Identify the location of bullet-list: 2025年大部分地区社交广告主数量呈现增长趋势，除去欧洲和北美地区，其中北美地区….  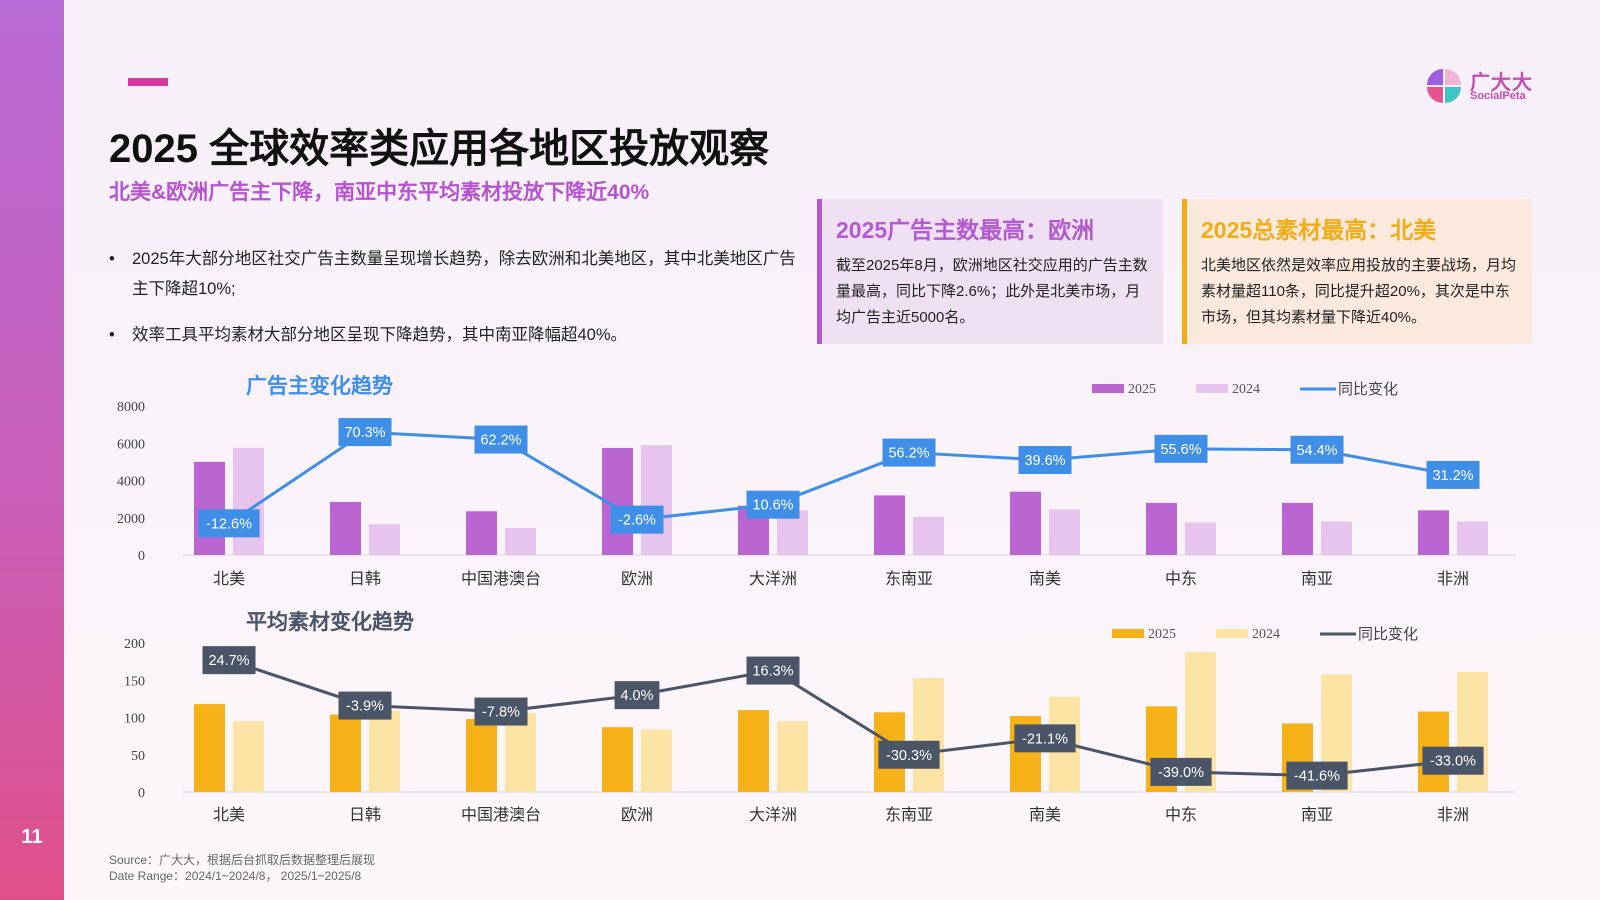
(459, 305).